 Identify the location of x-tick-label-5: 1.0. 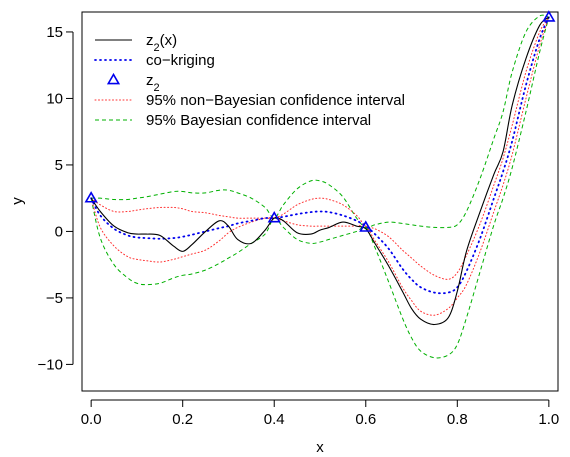
(548, 419).